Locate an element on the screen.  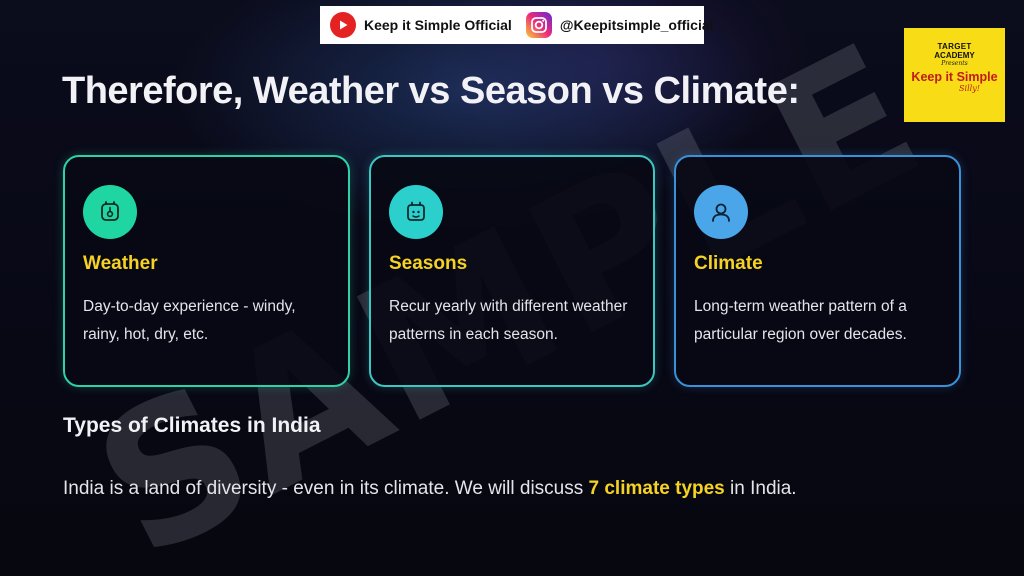
youtube-icon is located at coordinates (343, 25).